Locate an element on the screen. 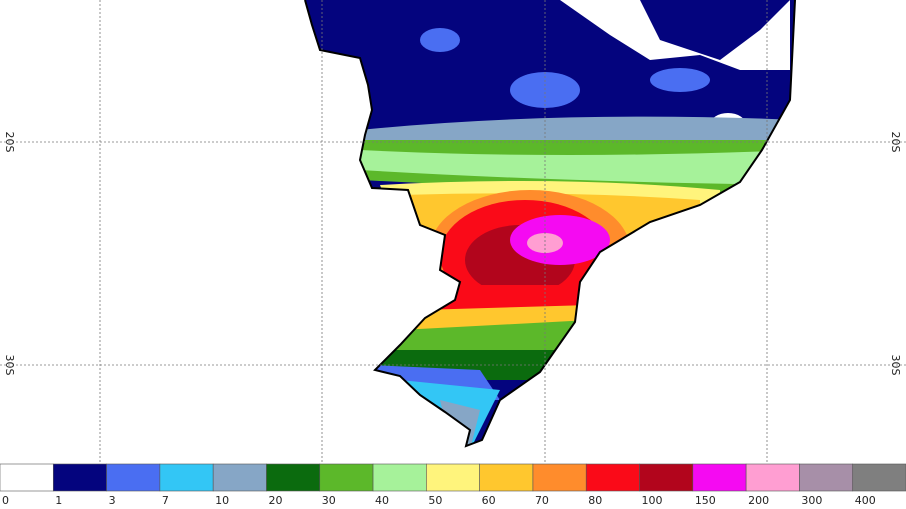 The width and height of the screenshot is (906, 509). color-legend: 0 1 3 7 10 20 30 40 50 60 70 80 100 150 200 300 400 is located at coordinates (453, 485).